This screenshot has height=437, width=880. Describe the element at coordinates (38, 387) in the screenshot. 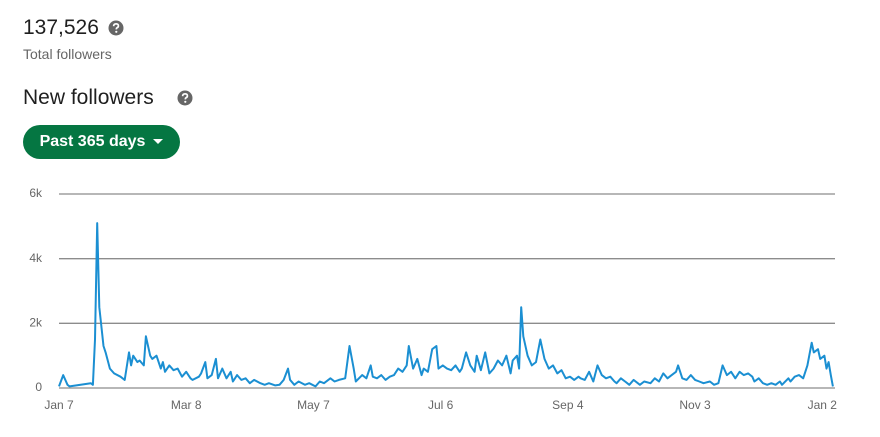

I see `y-tick-label: 0` at that location.